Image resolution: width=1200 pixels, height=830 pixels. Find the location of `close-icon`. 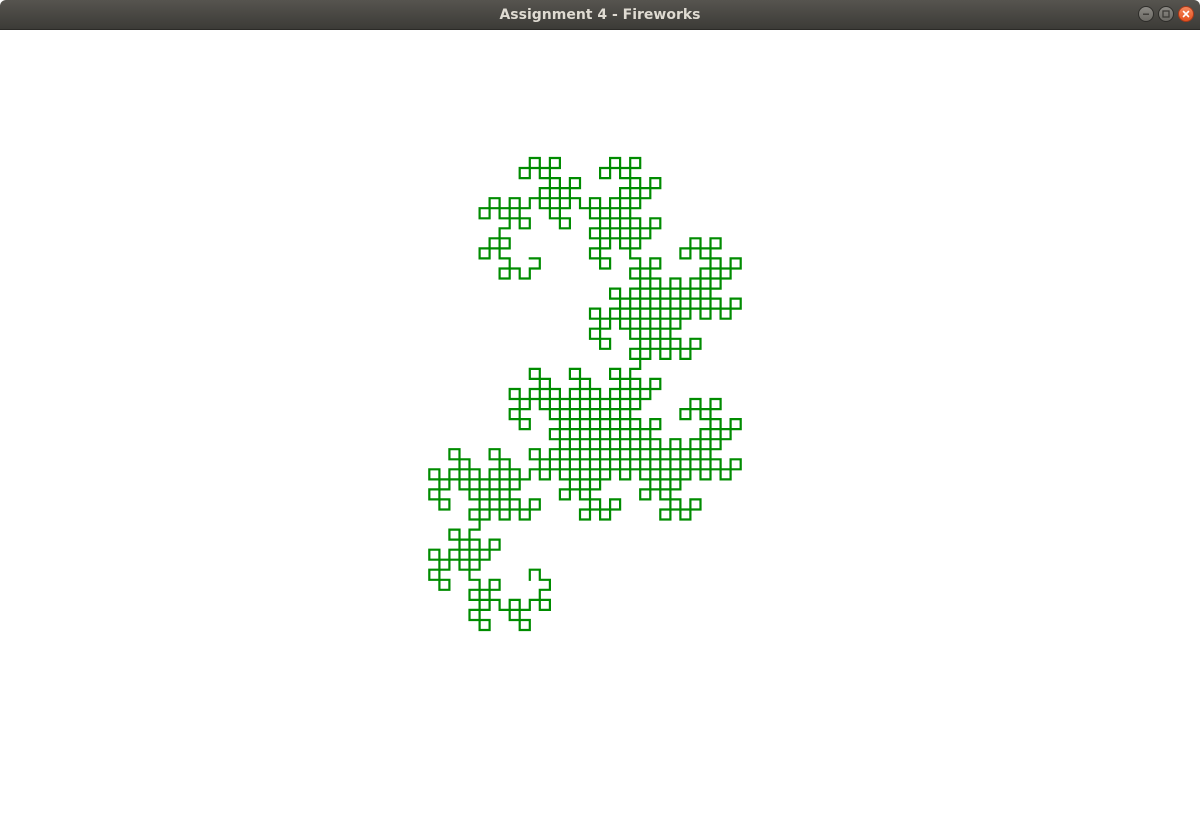

close-icon is located at coordinates (1186, 14).